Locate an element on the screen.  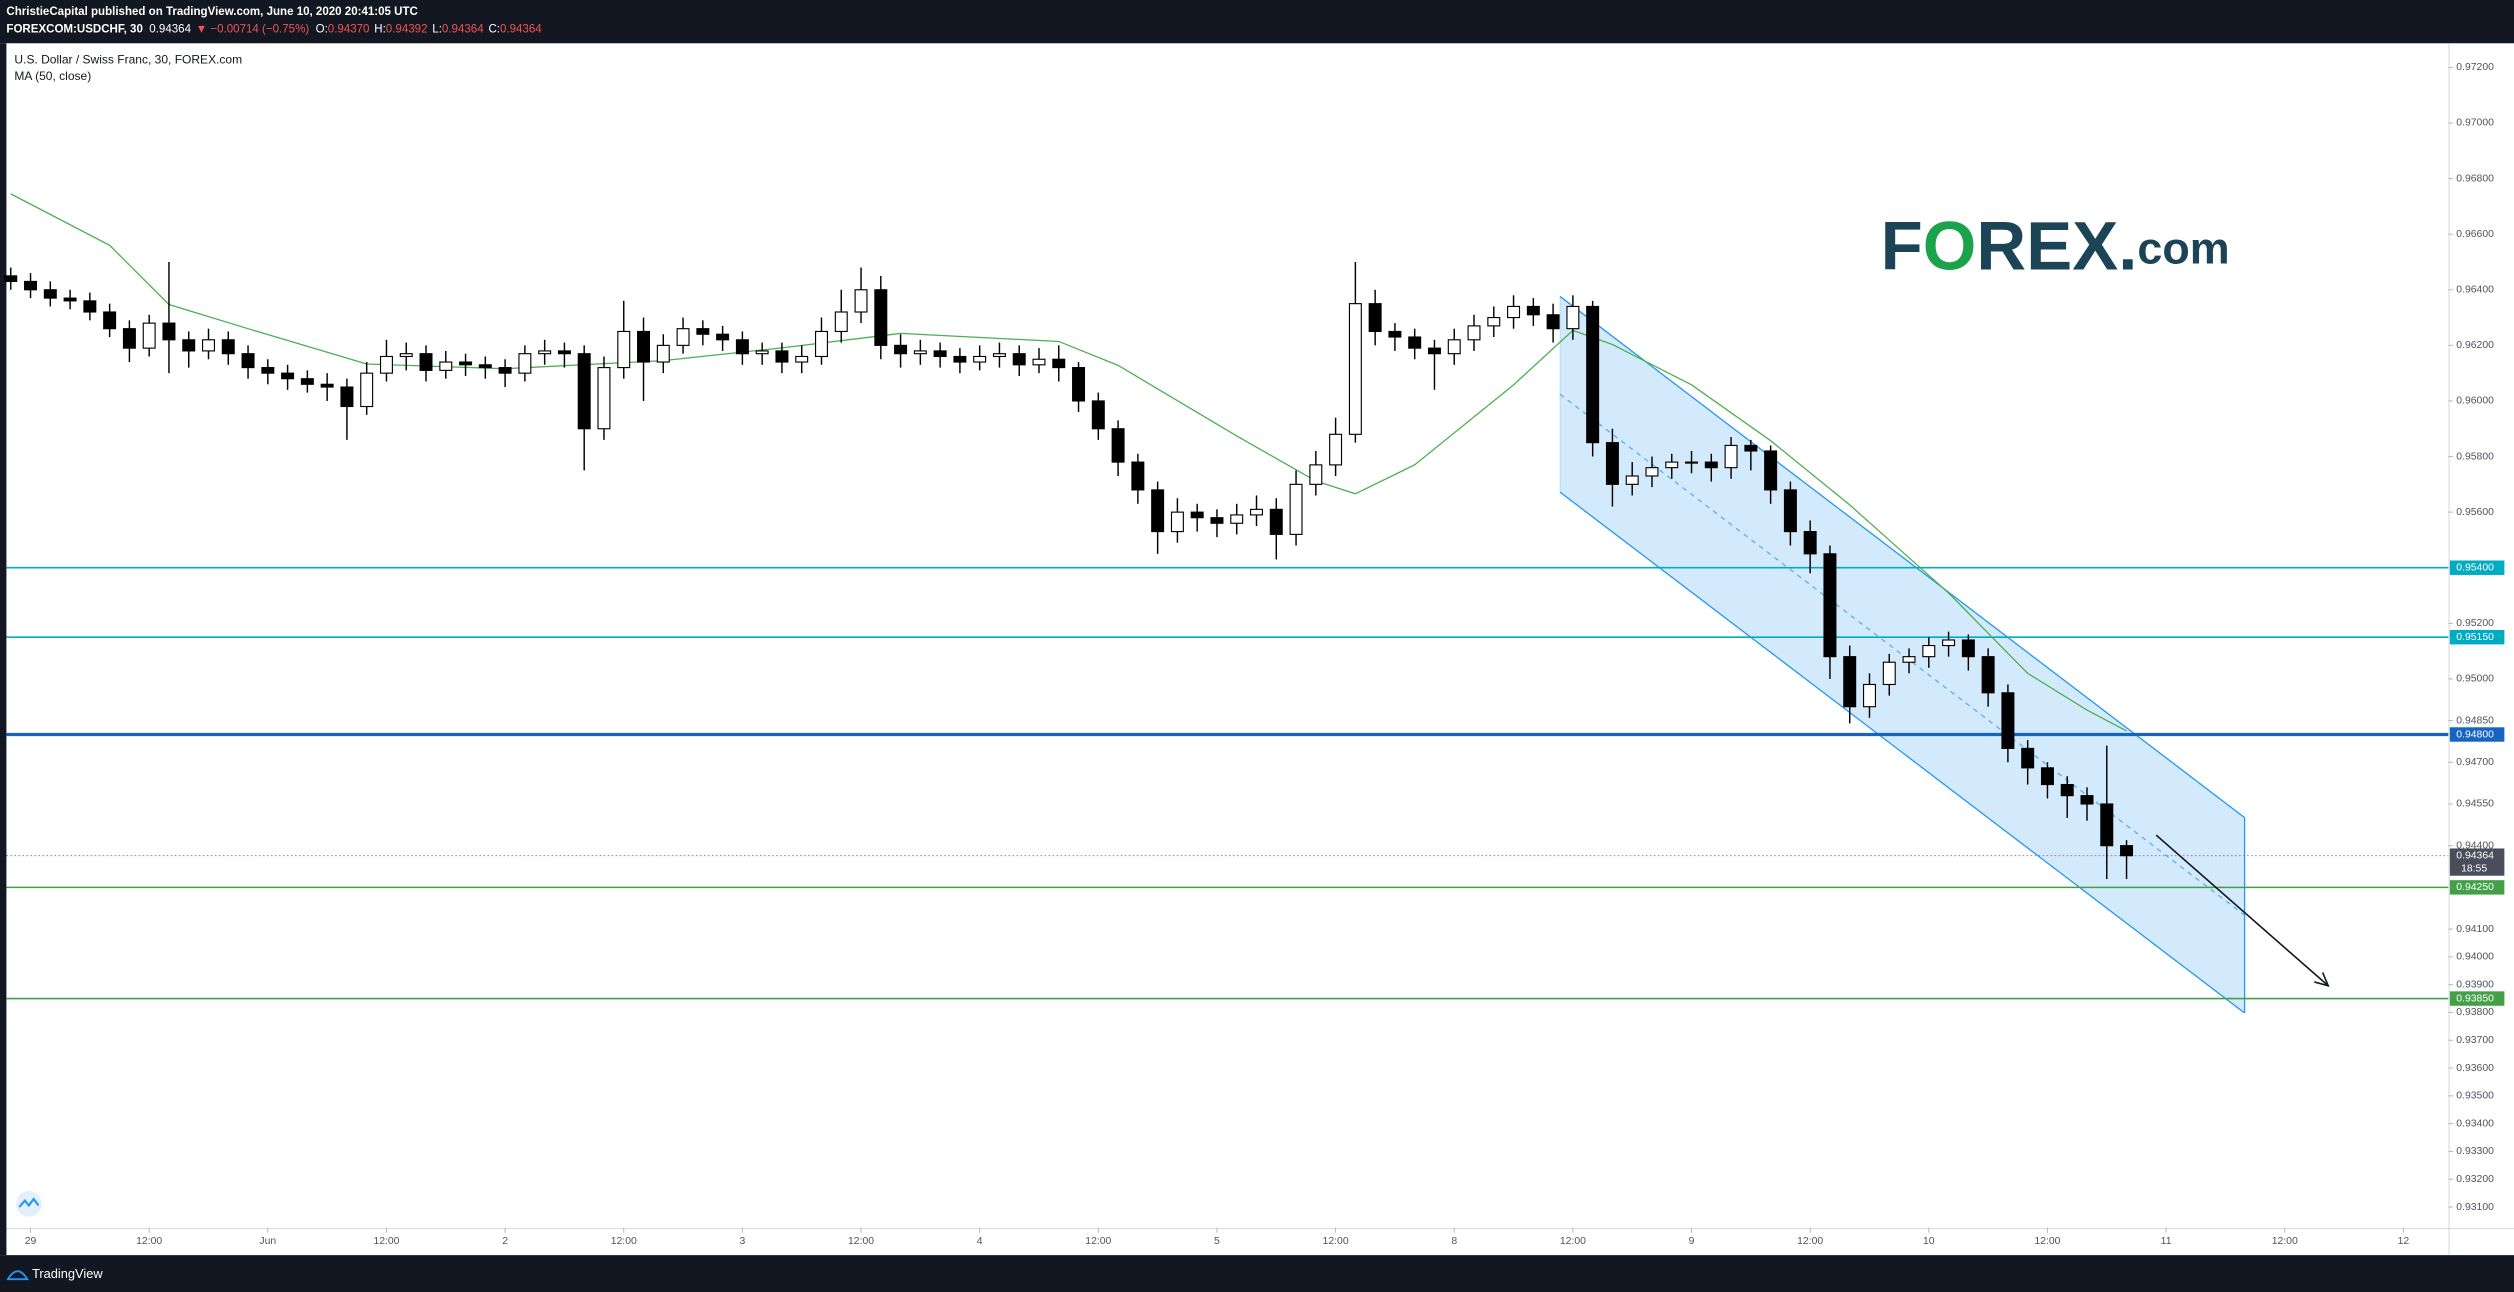
x-tick-label: 3 is located at coordinates (742, 1241).